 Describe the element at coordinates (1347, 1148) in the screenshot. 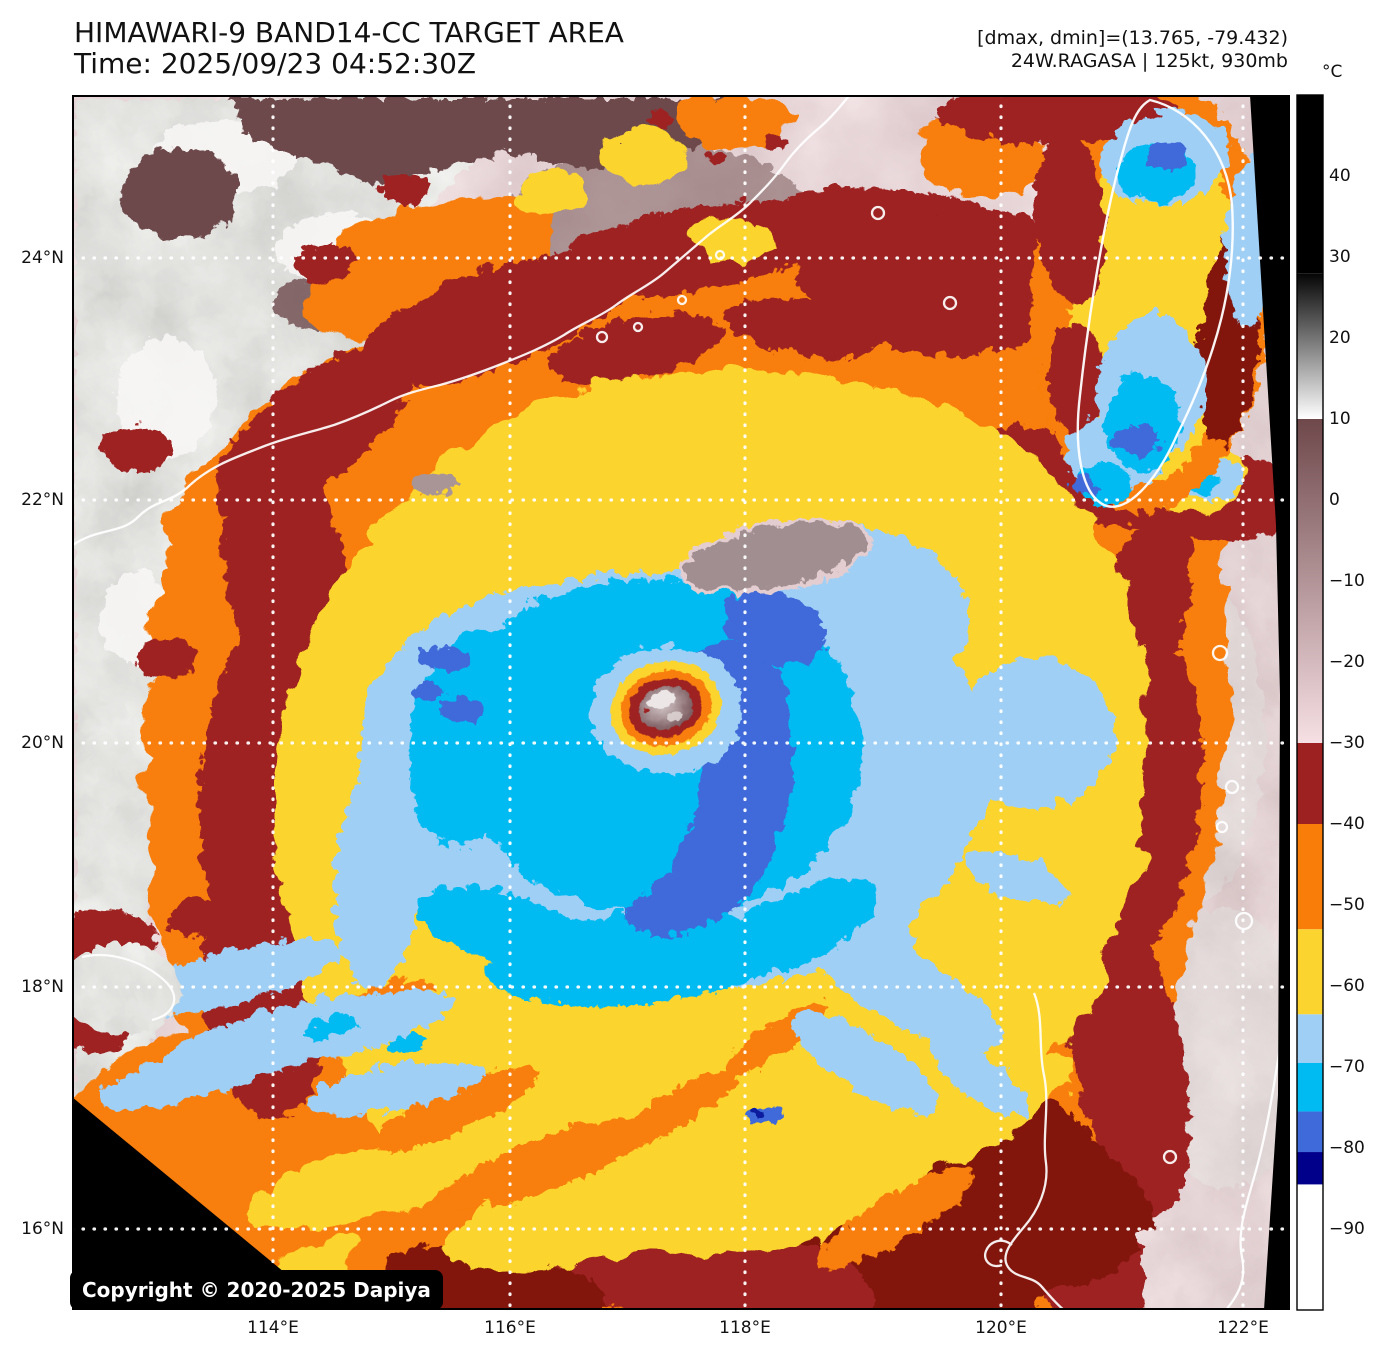

I see `colorbar-tick-label: −80` at that location.